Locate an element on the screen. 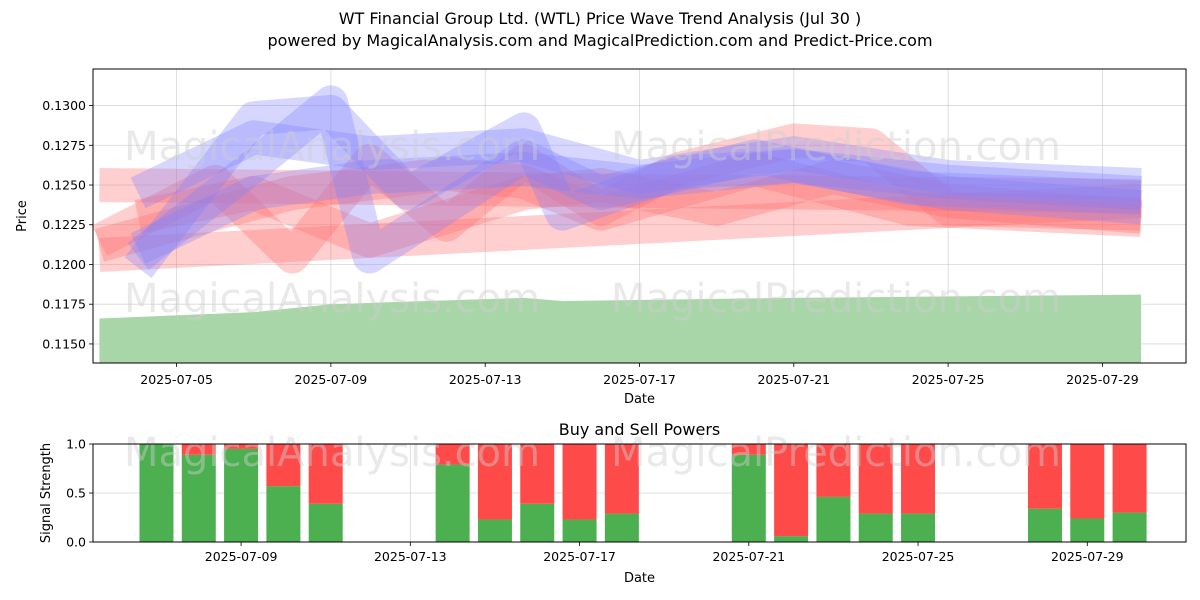  signal-bars is located at coordinates (643, 493).